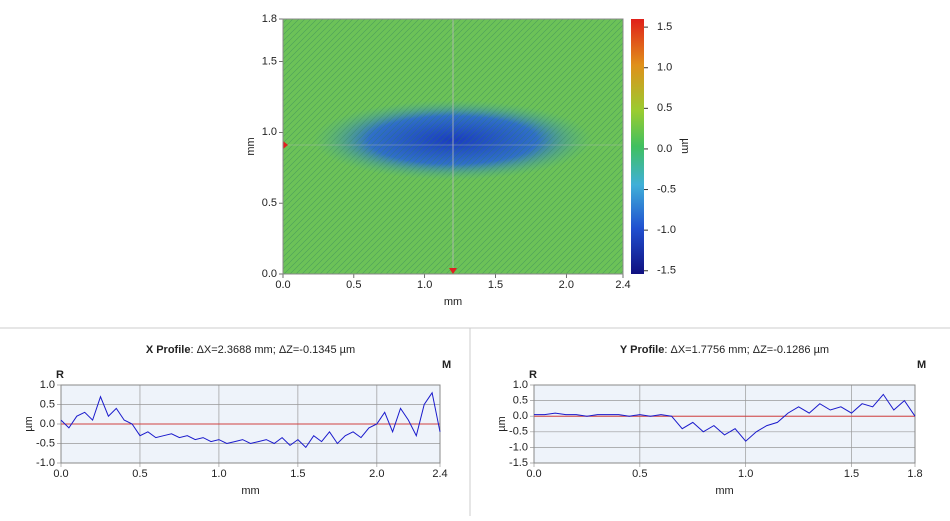  Describe the element at coordinates (642, 350) in the screenshot. I see `profile-title-name: Y Profile` at that location.